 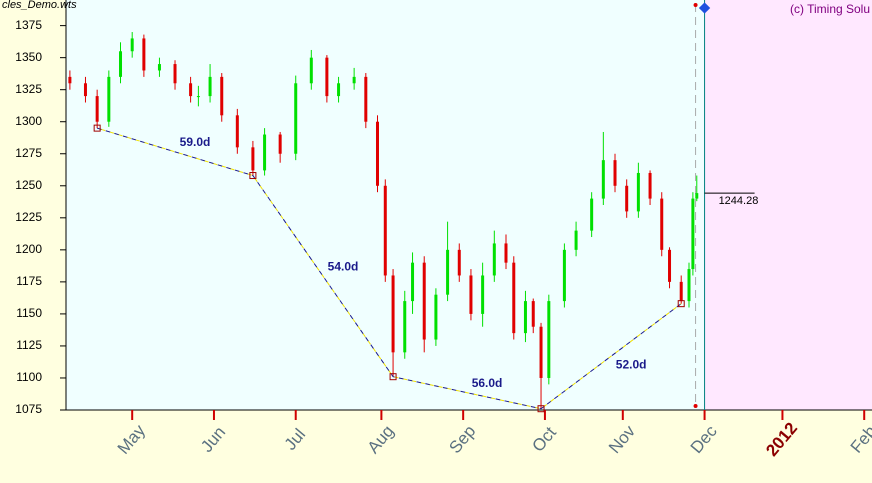 What do you see at coordinates (462, 439) in the screenshot?
I see `x-tick-label: Sep` at bounding box center [462, 439].